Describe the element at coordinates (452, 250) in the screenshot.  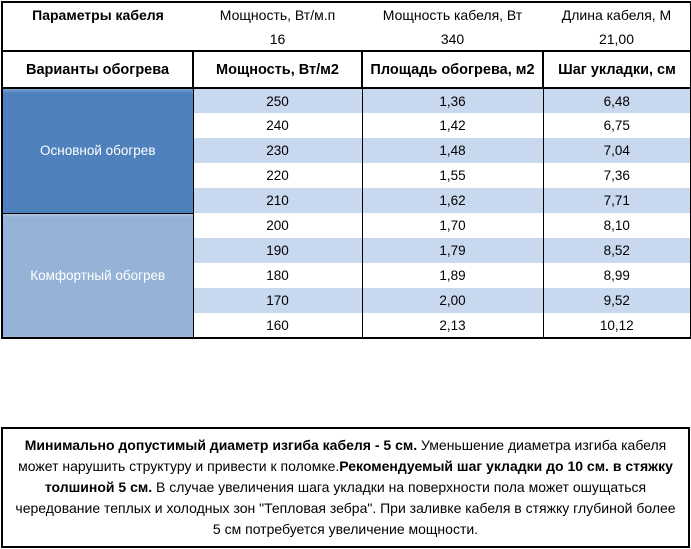
I see `area-cell: 1,79` at that location.